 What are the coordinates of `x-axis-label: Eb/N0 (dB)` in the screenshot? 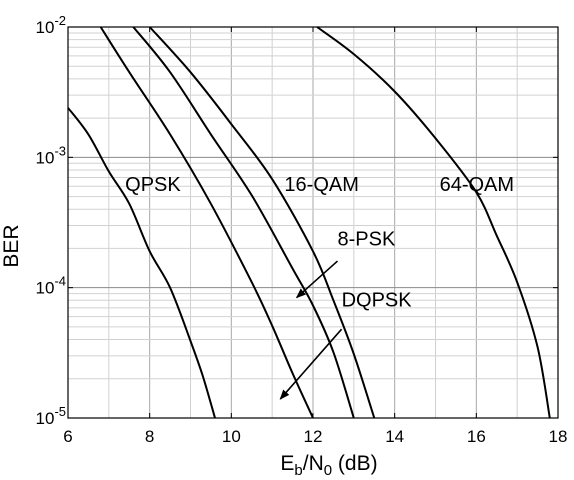 It's located at (328, 465).